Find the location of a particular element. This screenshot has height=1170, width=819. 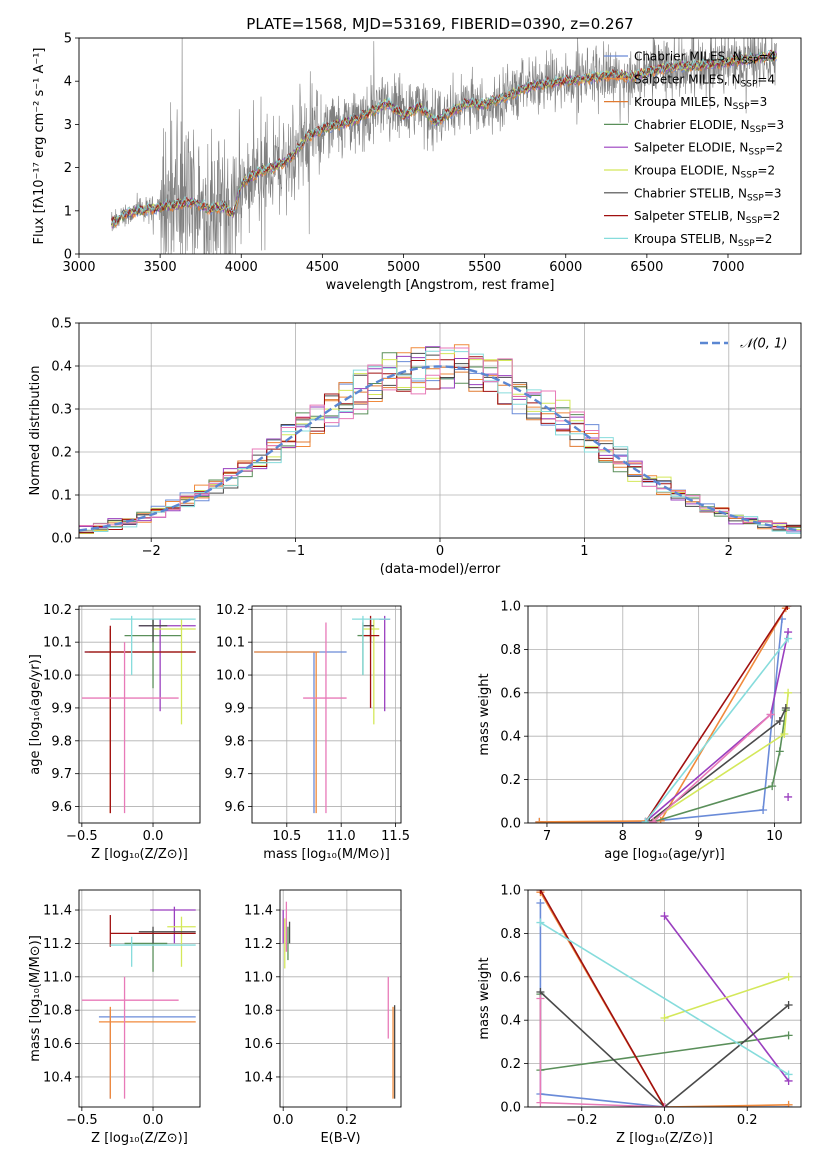

y-tick-label: 1 is located at coordinates (68, 211).